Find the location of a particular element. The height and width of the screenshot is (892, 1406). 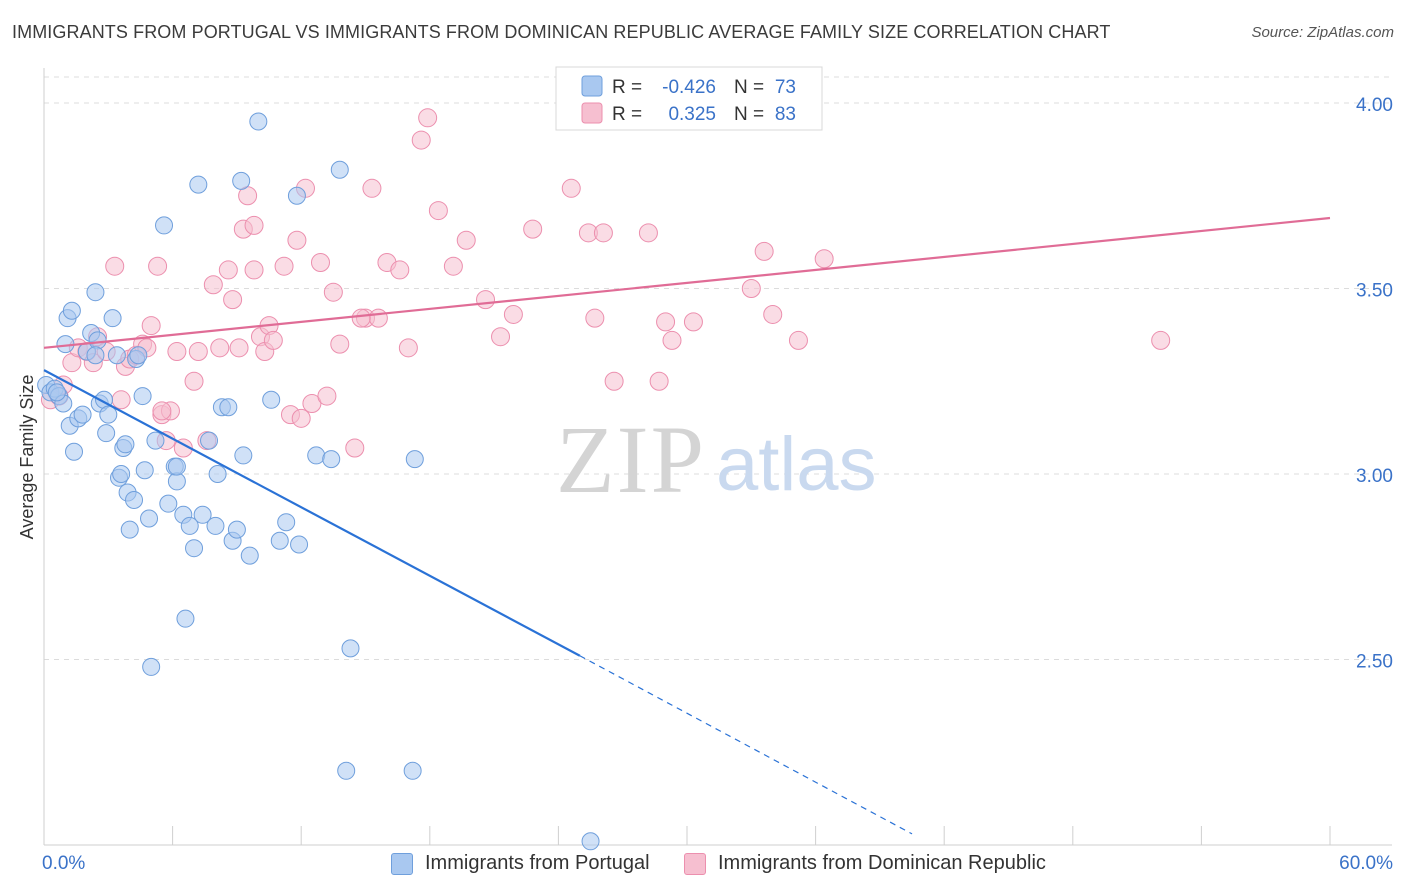

legend-n-label-dominican: N = is located at coordinates (749, 114).